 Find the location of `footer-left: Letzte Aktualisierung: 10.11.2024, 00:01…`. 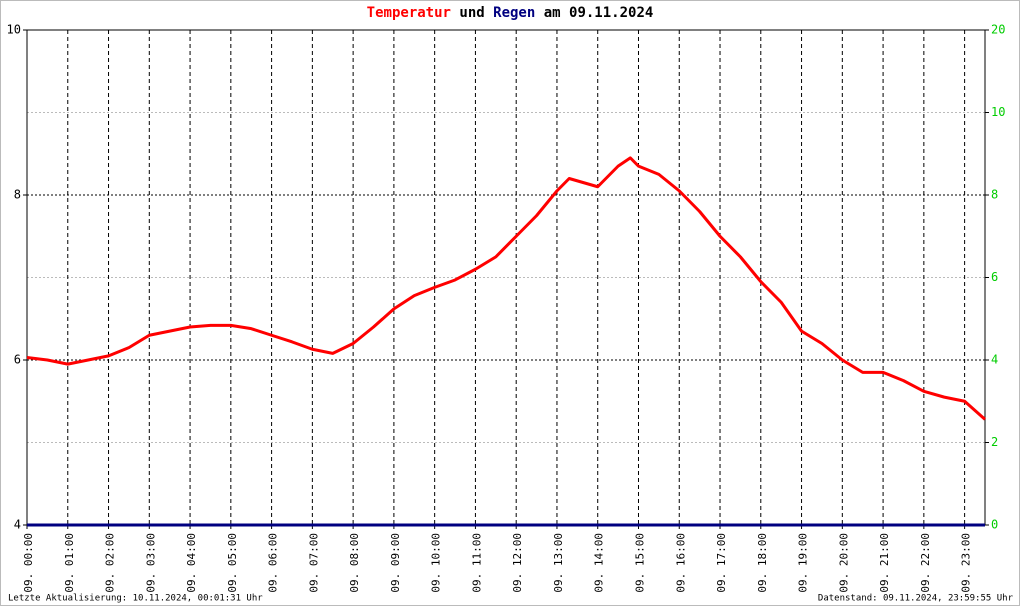

footer-left: Letzte Aktualisierung: 10.11.2024, 00:01… is located at coordinates (135, 599).